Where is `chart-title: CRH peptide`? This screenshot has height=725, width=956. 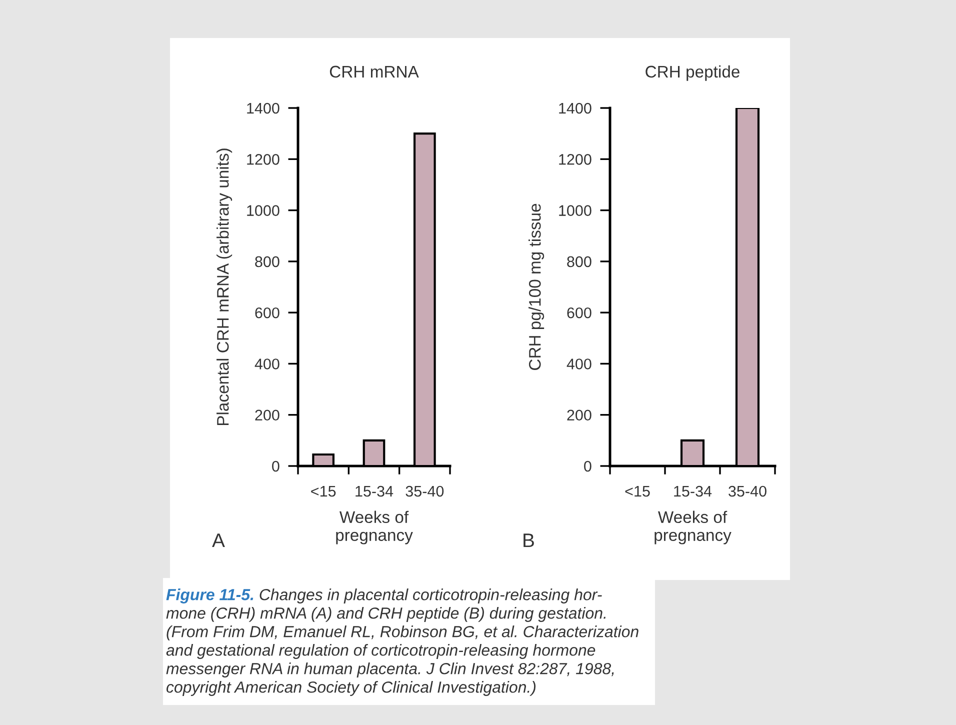
chart-title: CRH peptide is located at coordinates (693, 73).